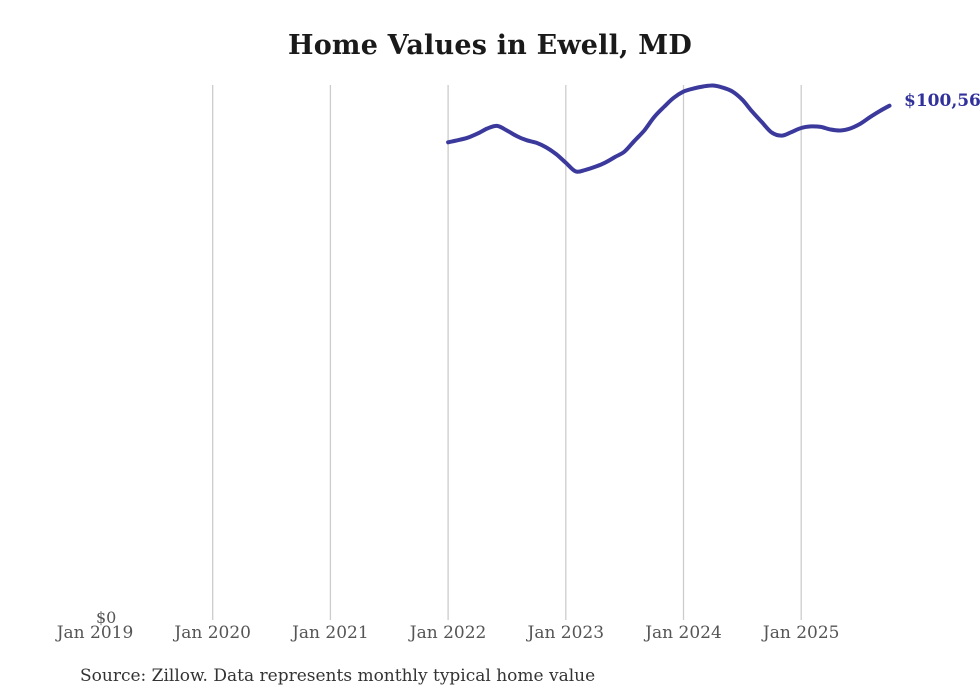 The width and height of the screenshot is (980, 699). Describe the element at coordinates (447, 633) in the screenshot. I see `x-axis-tick-label: Jan 2022` at that location.